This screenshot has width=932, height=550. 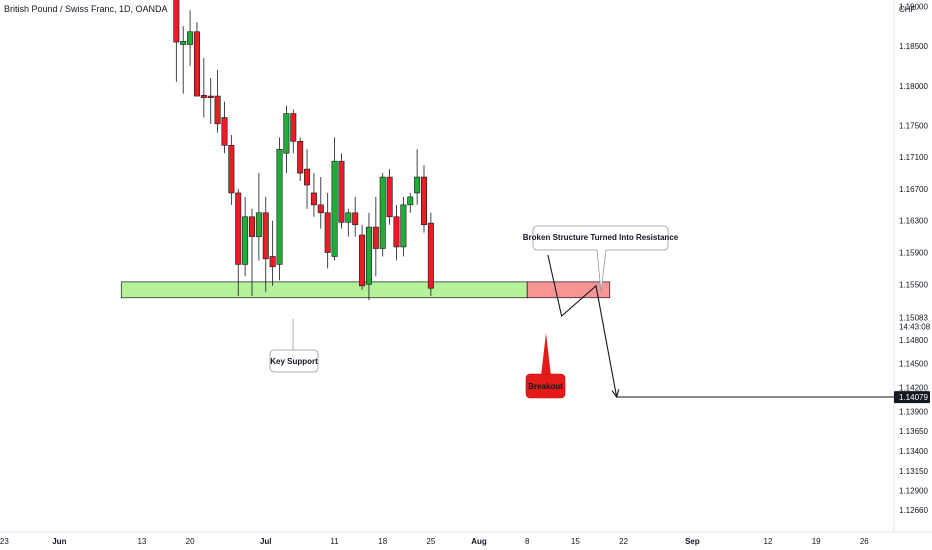 I want to click on y-tick-label: 1.16300, so click(x=913, y=221).